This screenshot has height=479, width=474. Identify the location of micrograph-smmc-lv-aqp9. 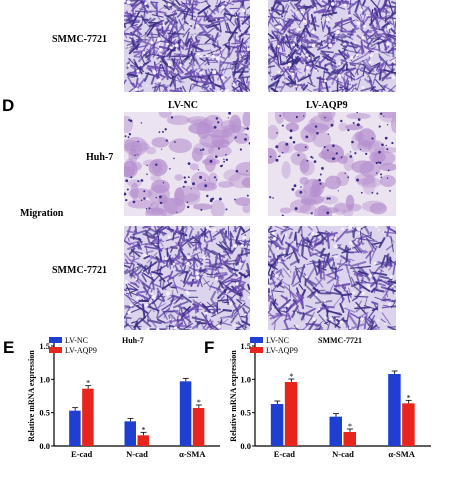
(332, 278).